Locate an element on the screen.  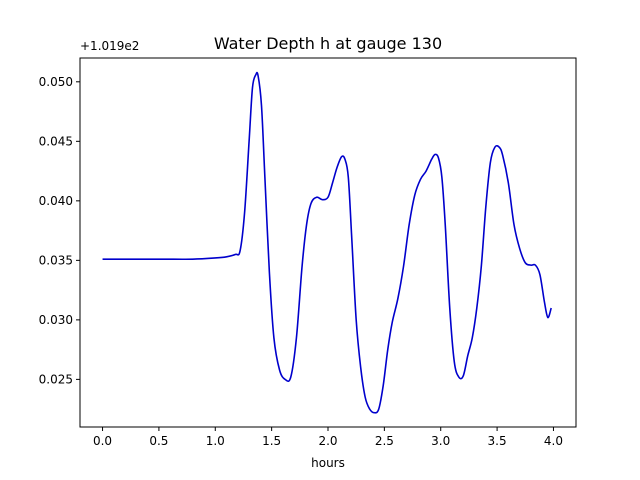
x-tick-label: 1.5 is located at coordinates (271, 441).